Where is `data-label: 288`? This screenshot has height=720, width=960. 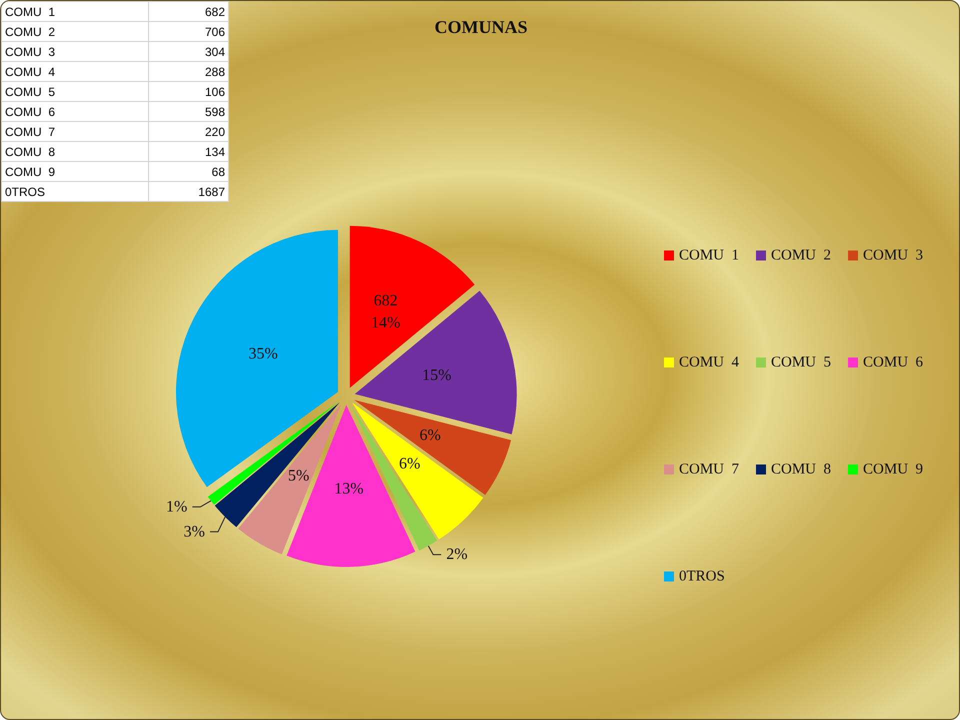 data-label: 288 is located at coordinates (188, 72).